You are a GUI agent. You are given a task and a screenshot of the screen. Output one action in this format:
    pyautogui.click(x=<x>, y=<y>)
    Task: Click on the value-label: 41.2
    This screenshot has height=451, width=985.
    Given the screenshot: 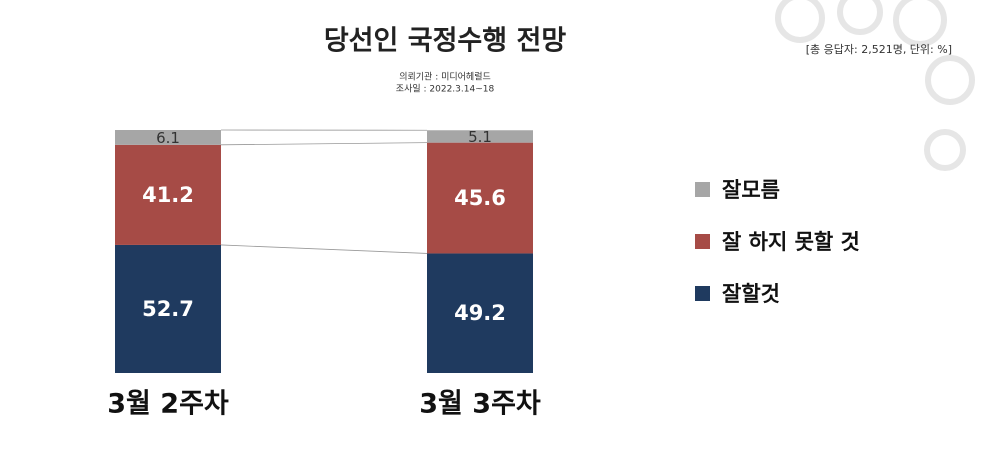 What is the action you would take?
    pyautogui.click(x=168, y=195)
    